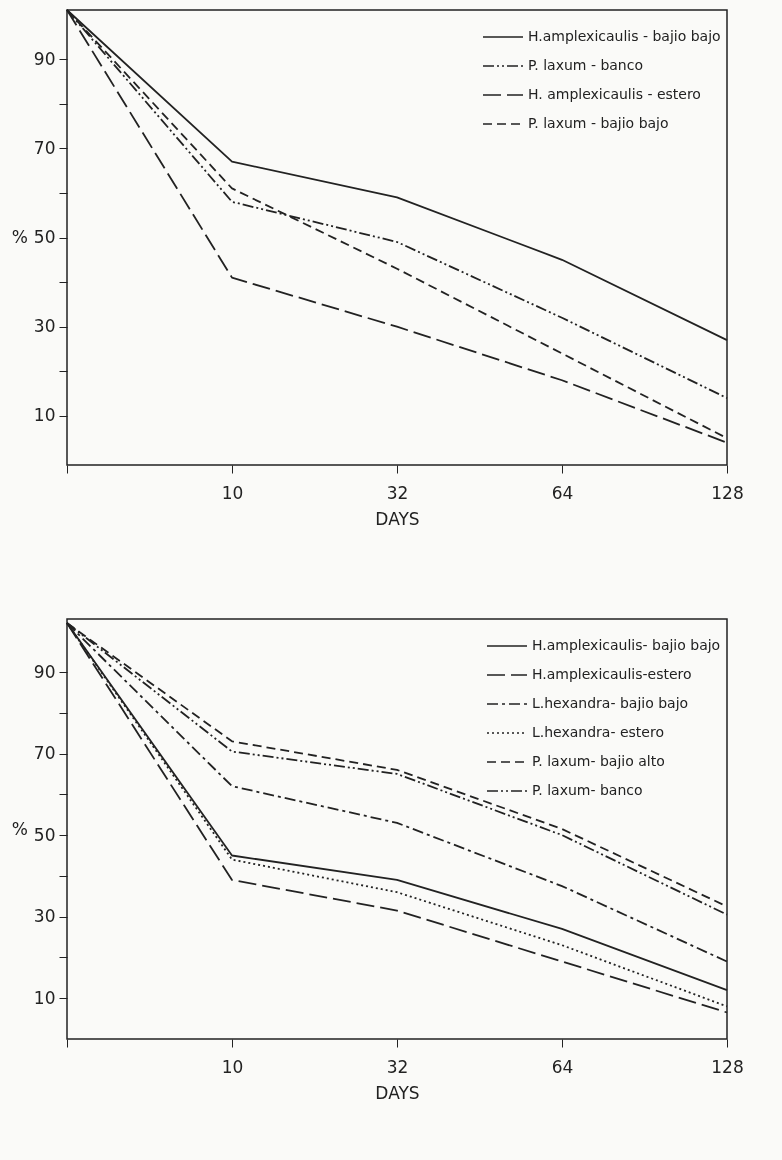 The image size is (782, 1160). I want to click on legend-label: H.amplexicaulis-estero, so click(612, 674).